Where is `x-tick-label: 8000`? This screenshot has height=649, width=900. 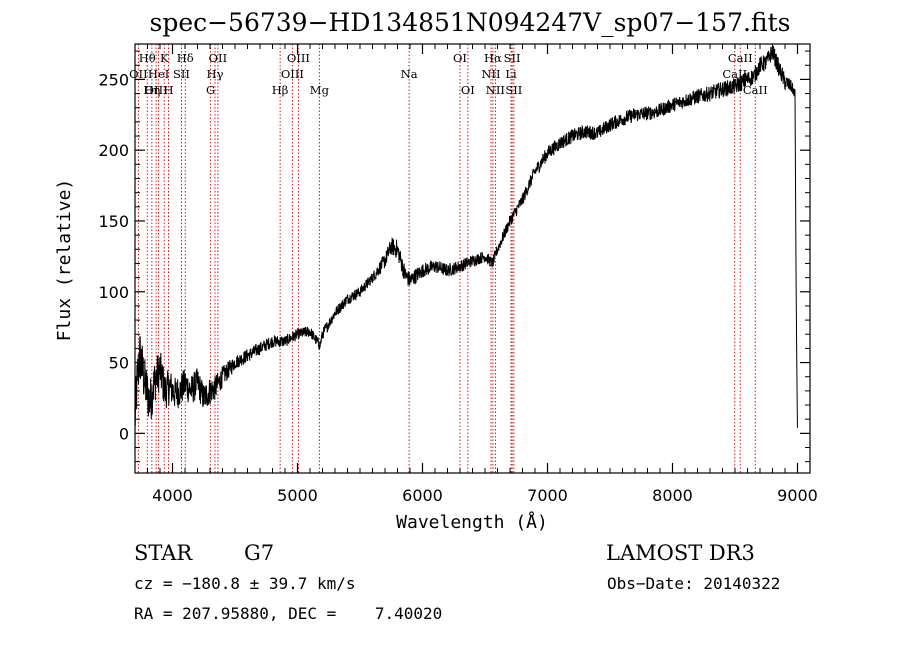
x-tick-label: 8000 is located at coordinates (672, 495).